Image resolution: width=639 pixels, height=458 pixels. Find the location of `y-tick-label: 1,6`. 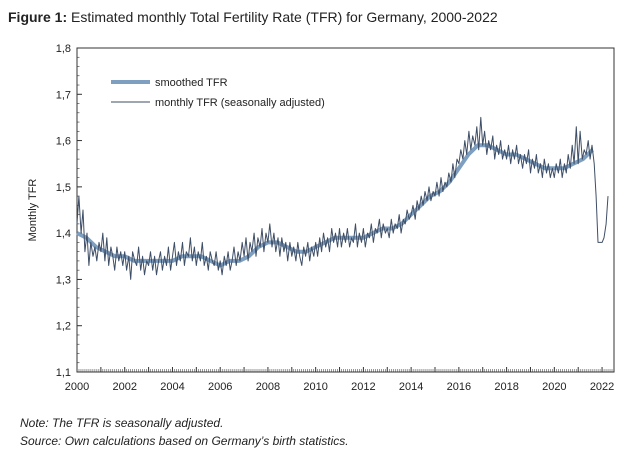

y-tick-label: 1,6 is located at coordinates (63, 142).